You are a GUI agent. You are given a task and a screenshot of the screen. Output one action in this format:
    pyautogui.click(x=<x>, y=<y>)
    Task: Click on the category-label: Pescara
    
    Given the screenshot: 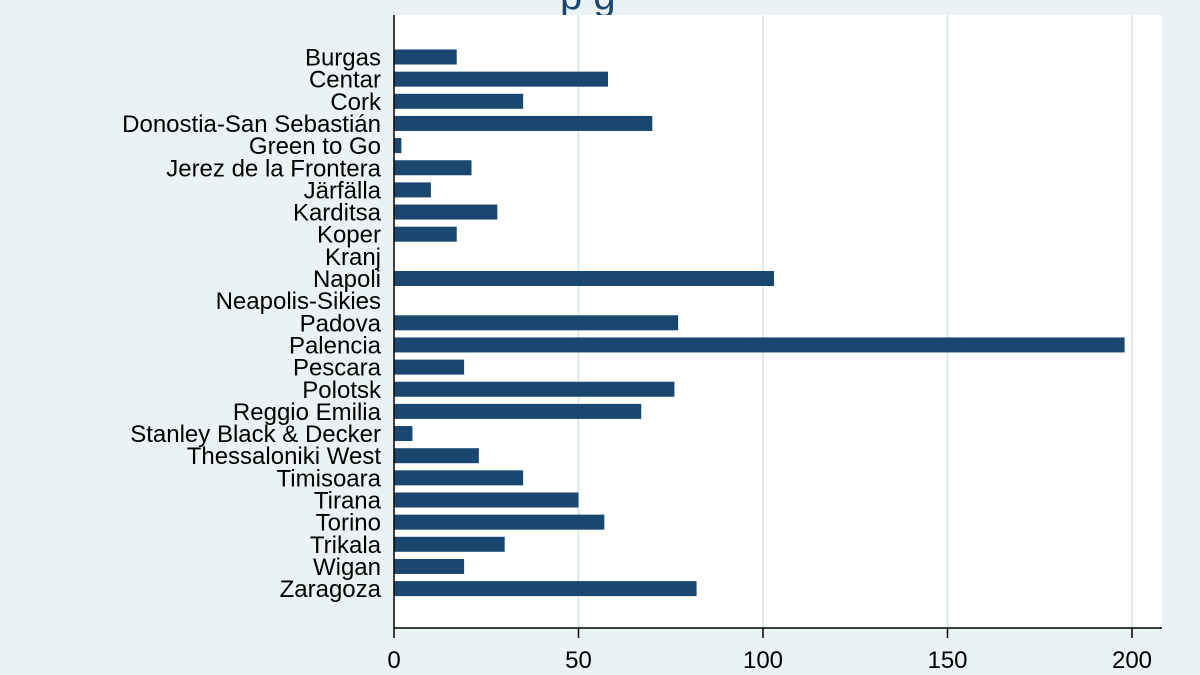 What is the action you would take?
    pyautogui.click(x=337, y=368)
    